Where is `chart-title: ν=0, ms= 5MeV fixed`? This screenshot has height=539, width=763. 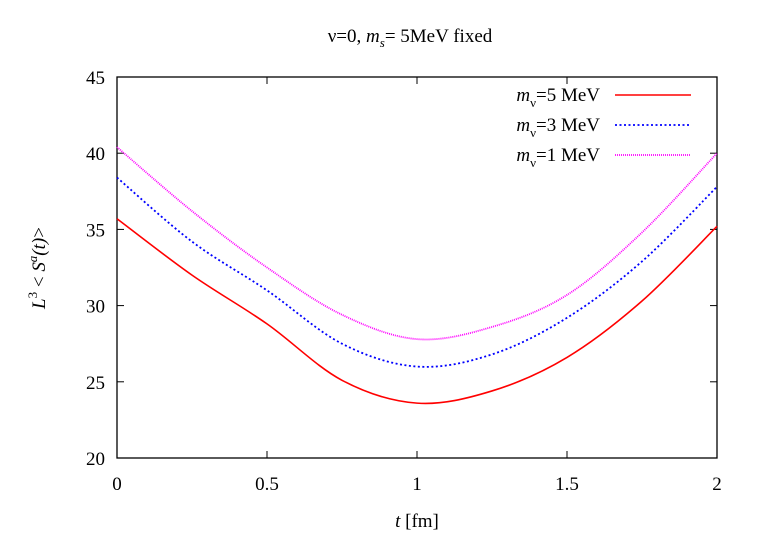 chart-title: ν=0, ms= 5MeV fixed is located at coordinates (410, 38).